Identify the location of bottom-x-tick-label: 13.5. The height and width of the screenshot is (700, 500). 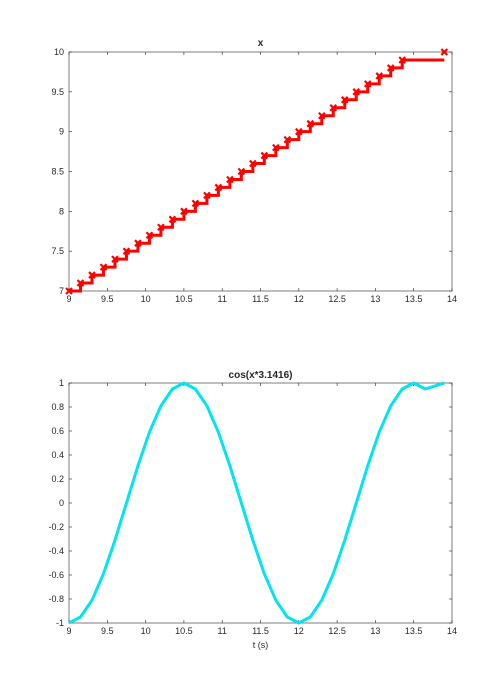
(414, 631).